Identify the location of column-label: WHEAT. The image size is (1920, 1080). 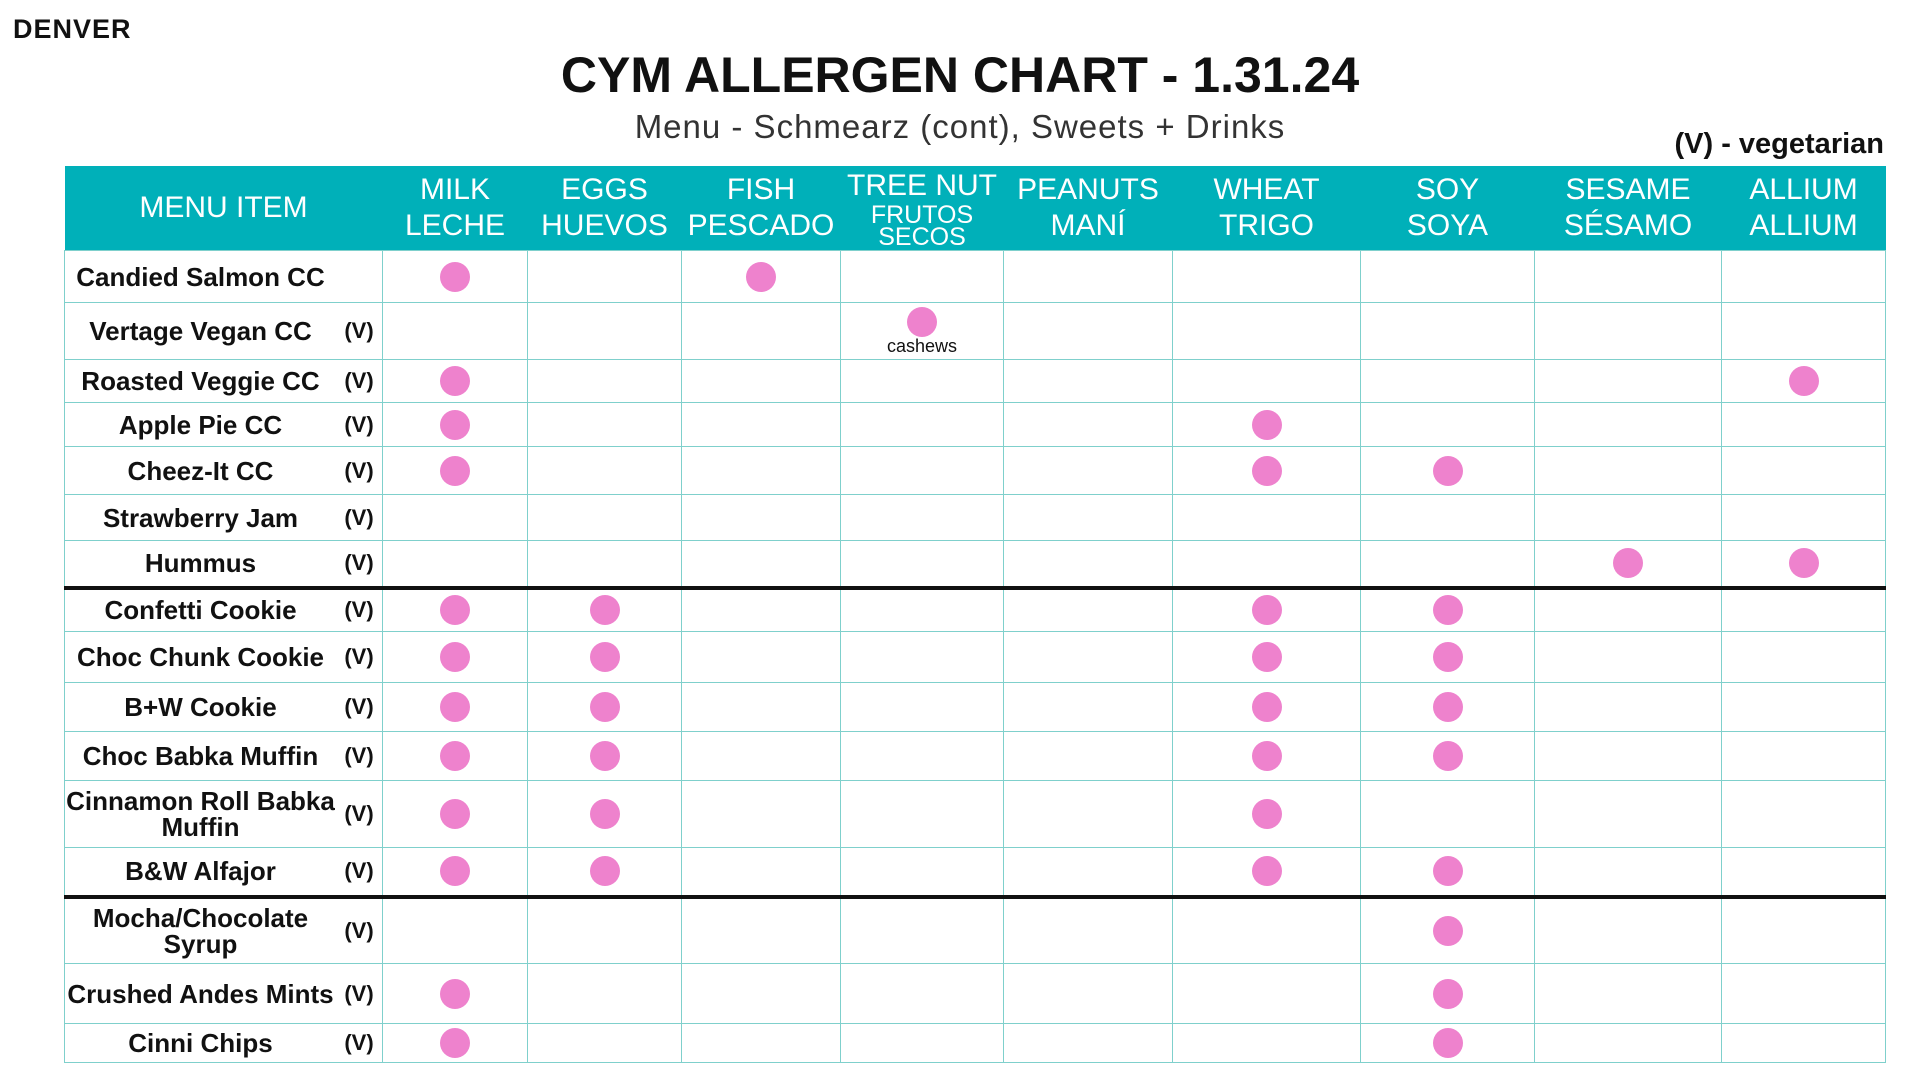
(1266, 189).